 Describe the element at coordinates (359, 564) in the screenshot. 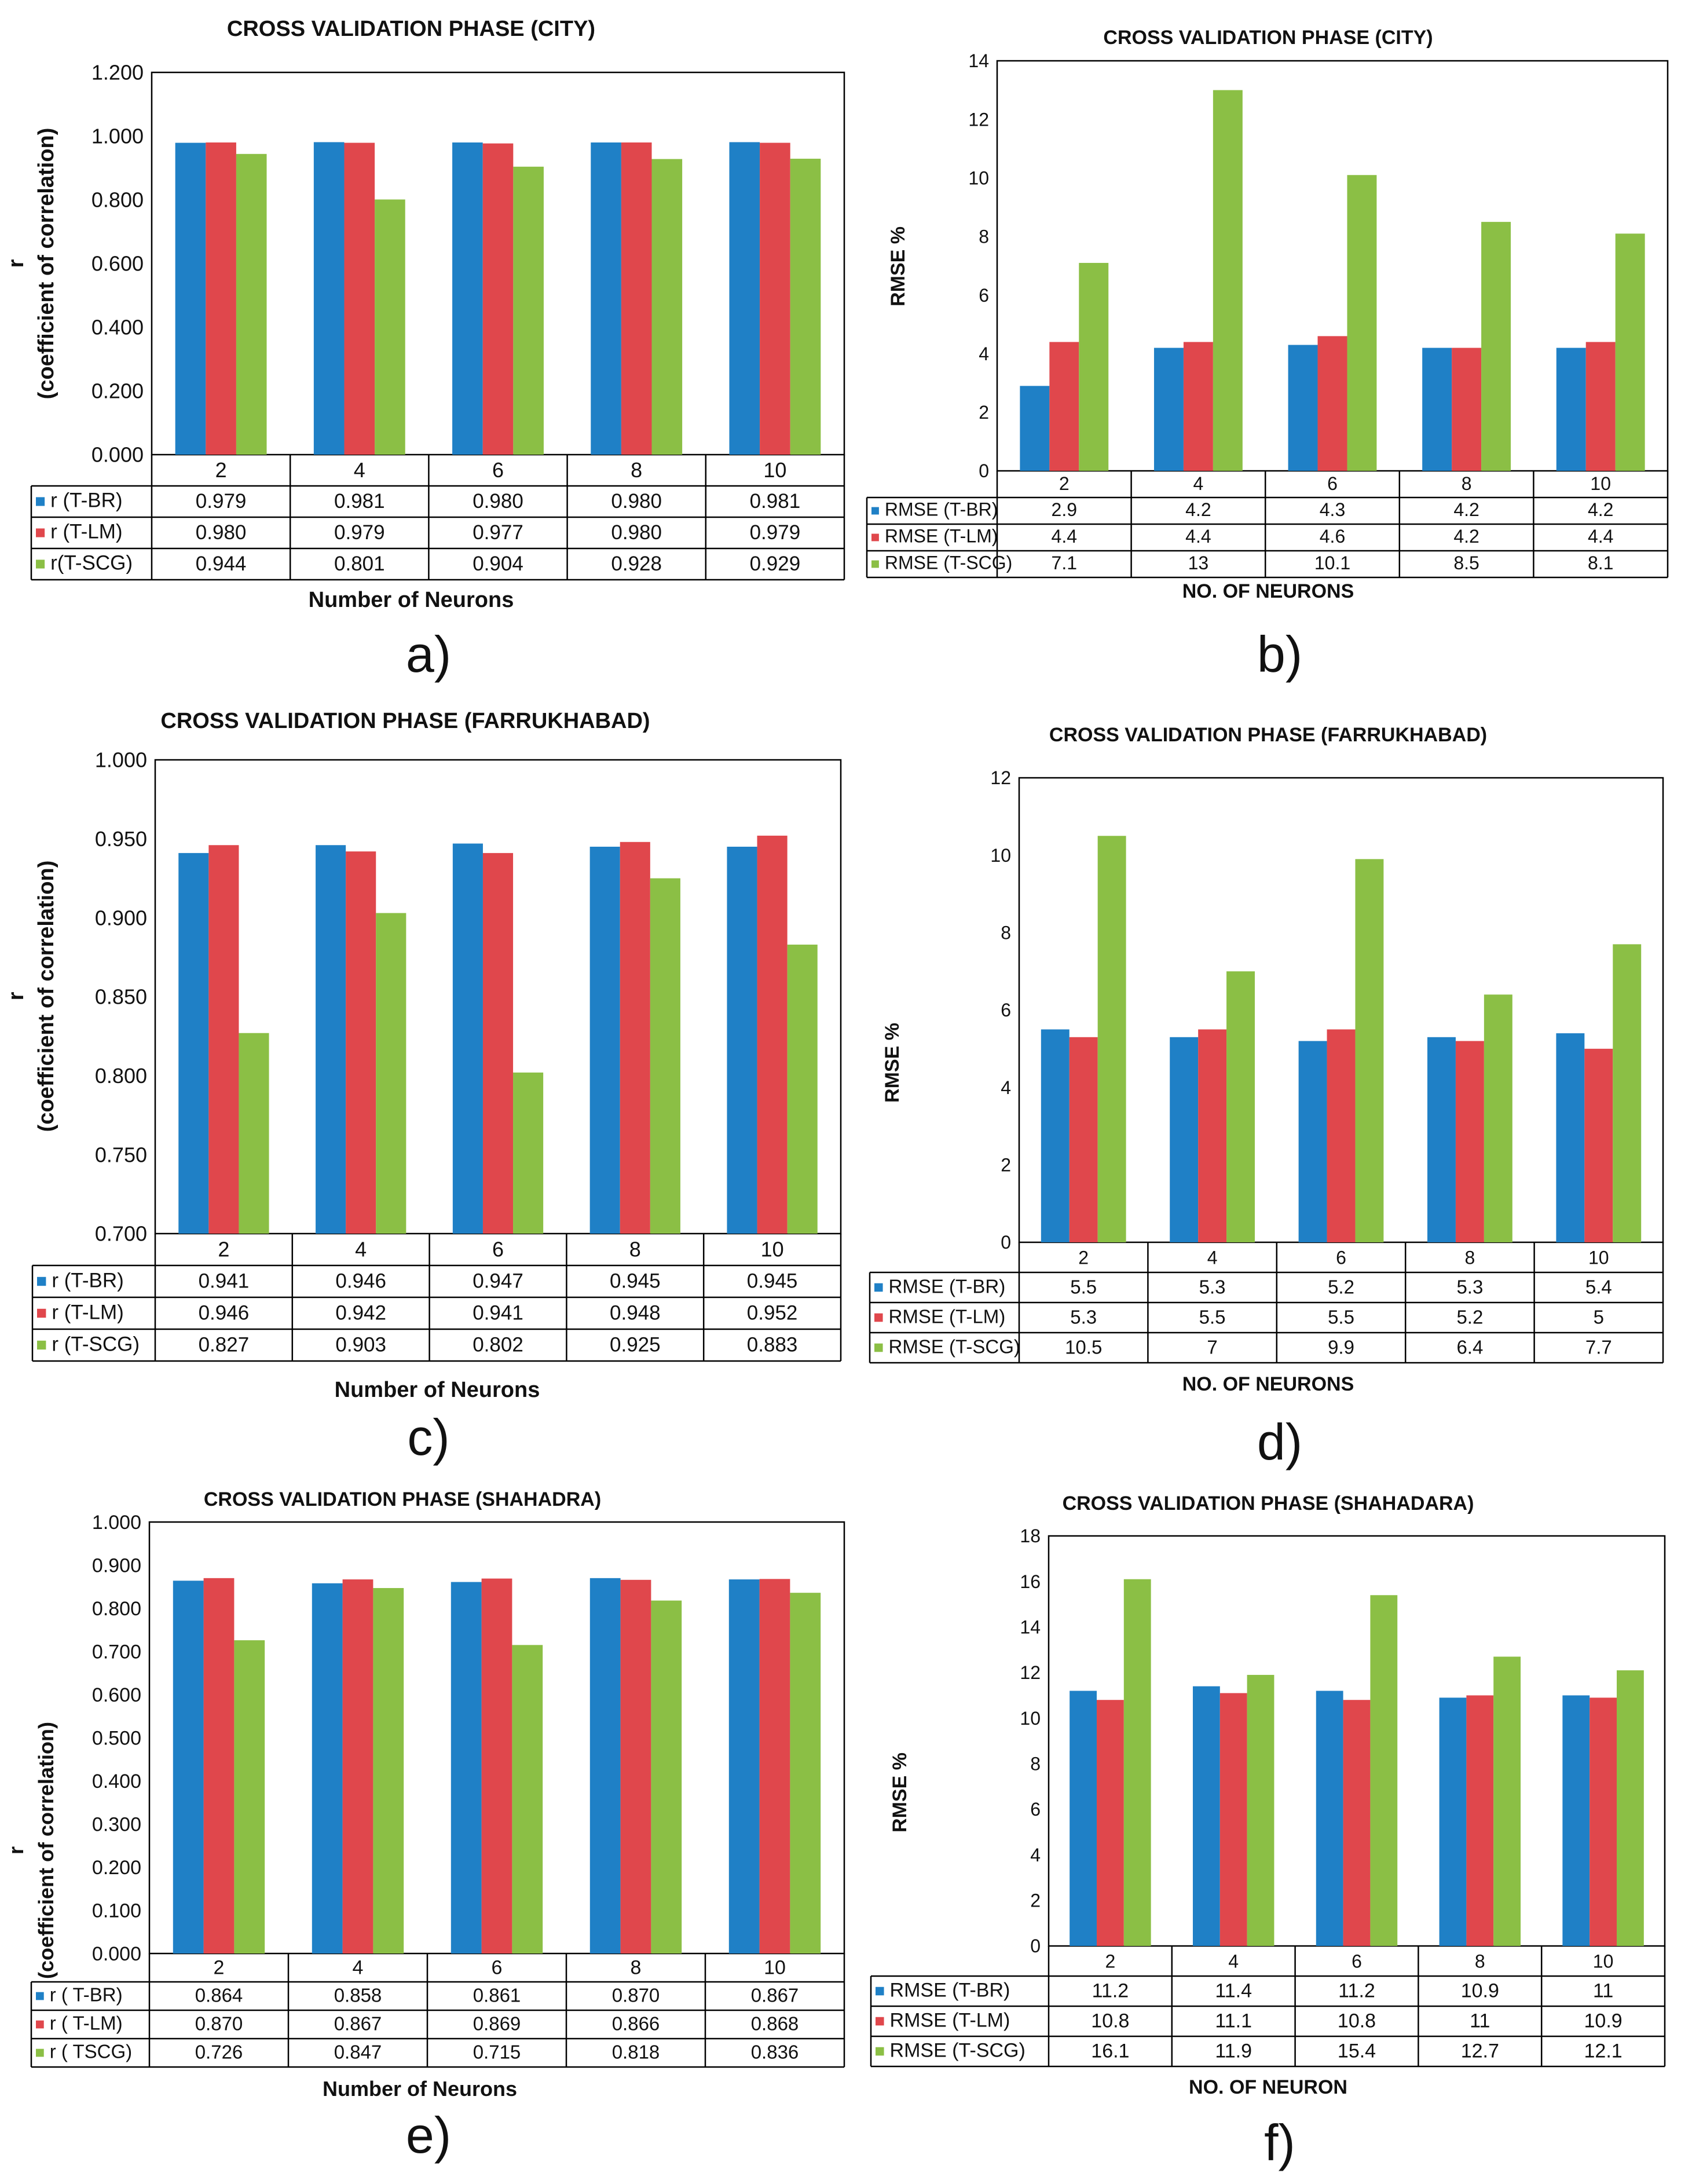

I see `data-label: 0.801` at that location.